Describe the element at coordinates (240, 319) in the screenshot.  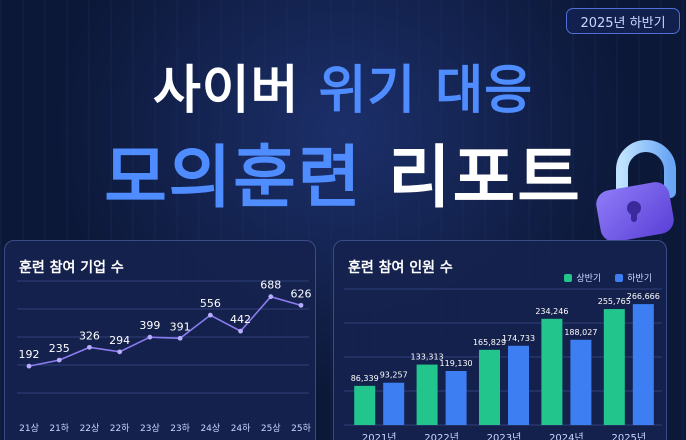
I see `data-label: 442` at that location.